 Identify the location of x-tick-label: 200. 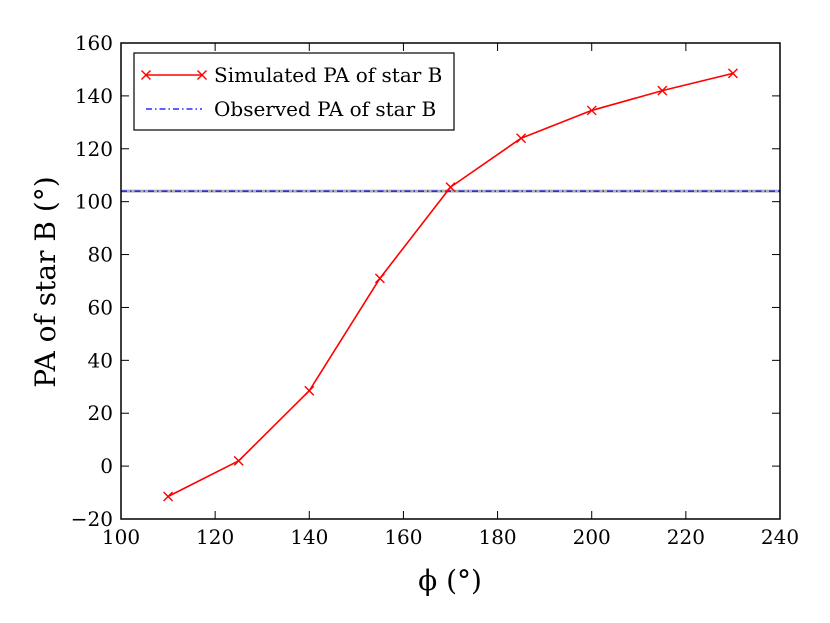
(592, 537).